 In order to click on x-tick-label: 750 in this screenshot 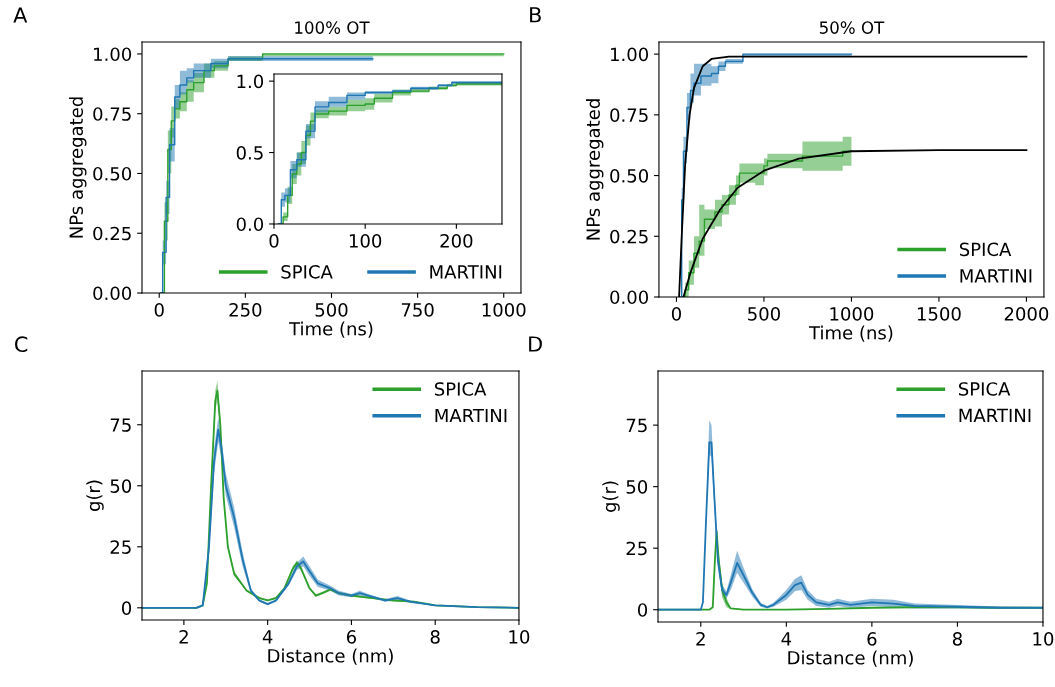, I will do `click(417, 310)`.